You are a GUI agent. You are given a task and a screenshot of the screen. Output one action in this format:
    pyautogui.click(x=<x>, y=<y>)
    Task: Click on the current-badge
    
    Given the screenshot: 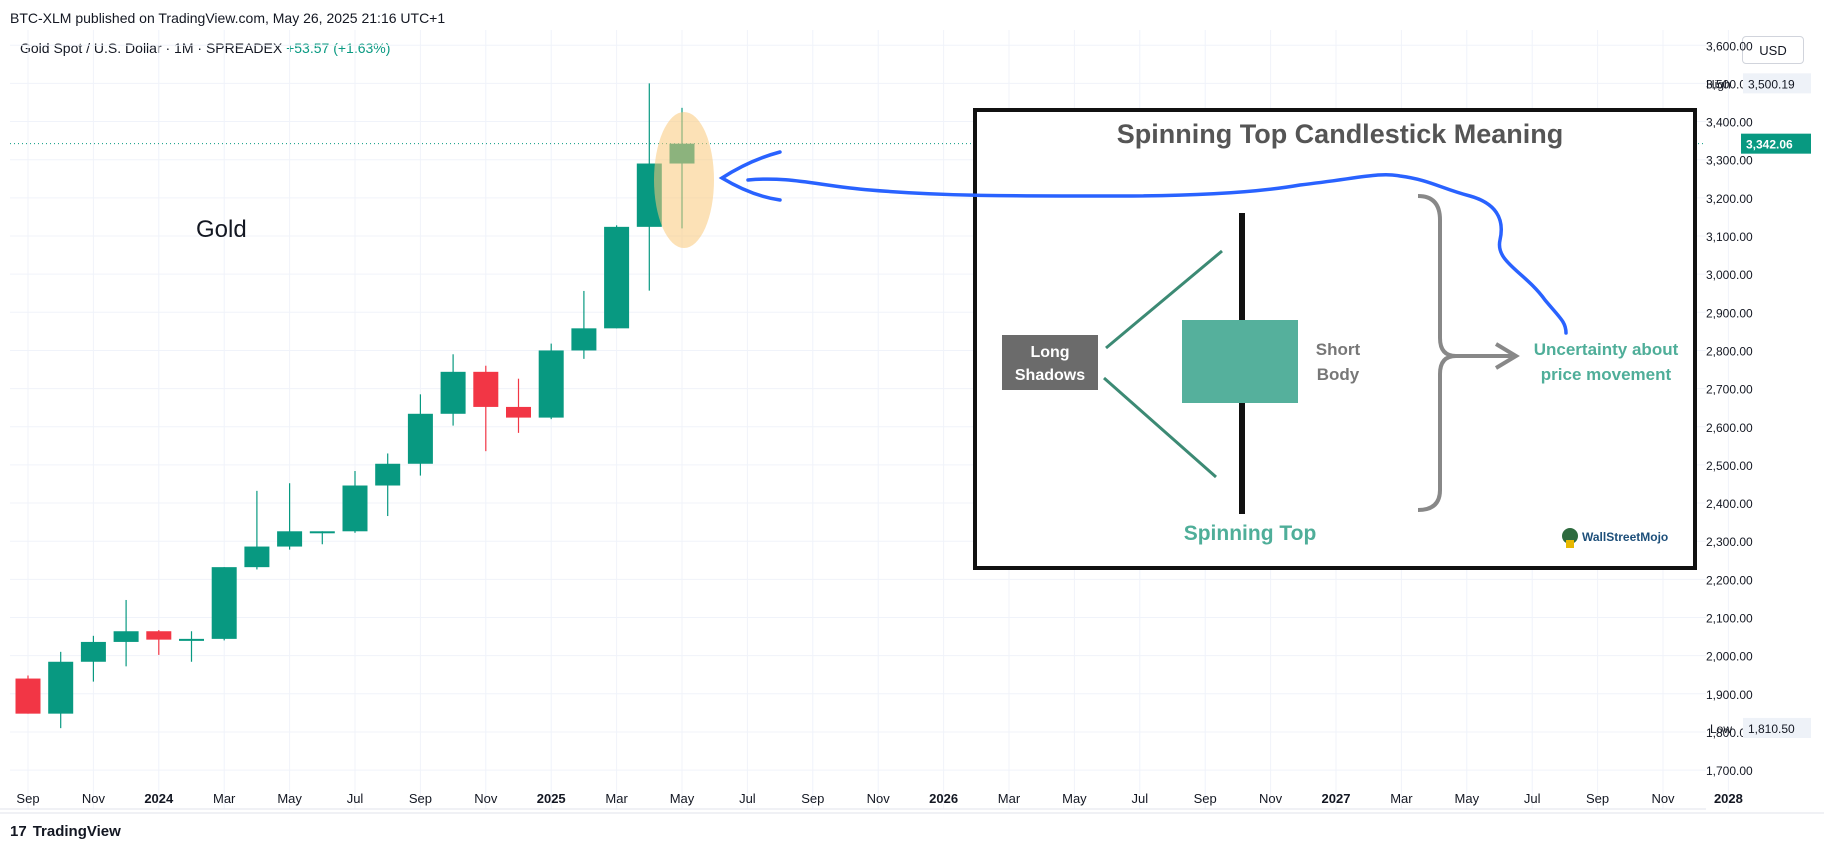 What is the action you would take?
    pyautogui.click(x=1776, y=143)
    